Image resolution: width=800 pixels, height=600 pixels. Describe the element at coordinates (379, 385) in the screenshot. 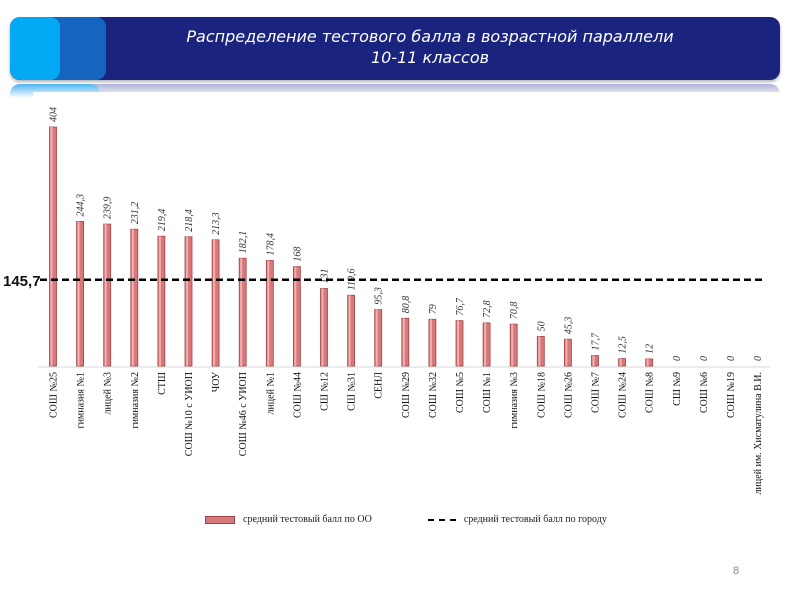

I see `category-label: СЕНЛ` at that location.